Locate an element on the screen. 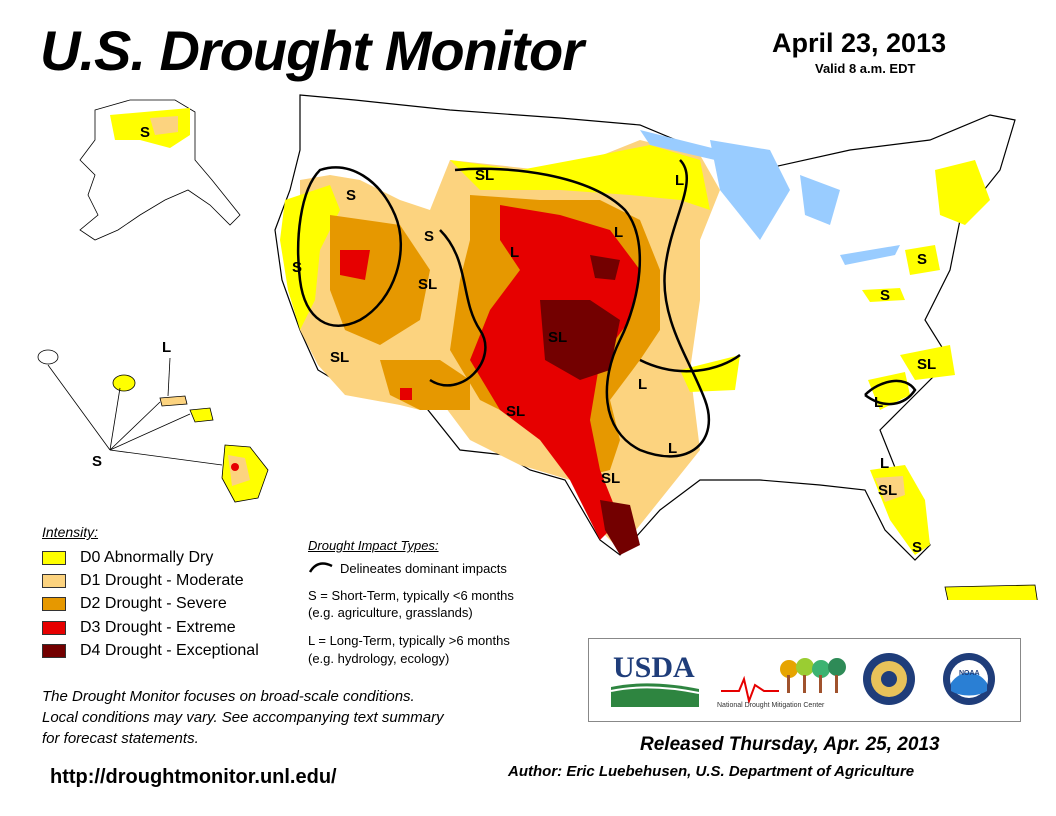  new-york-label: S is located at coordinates (922, 259).